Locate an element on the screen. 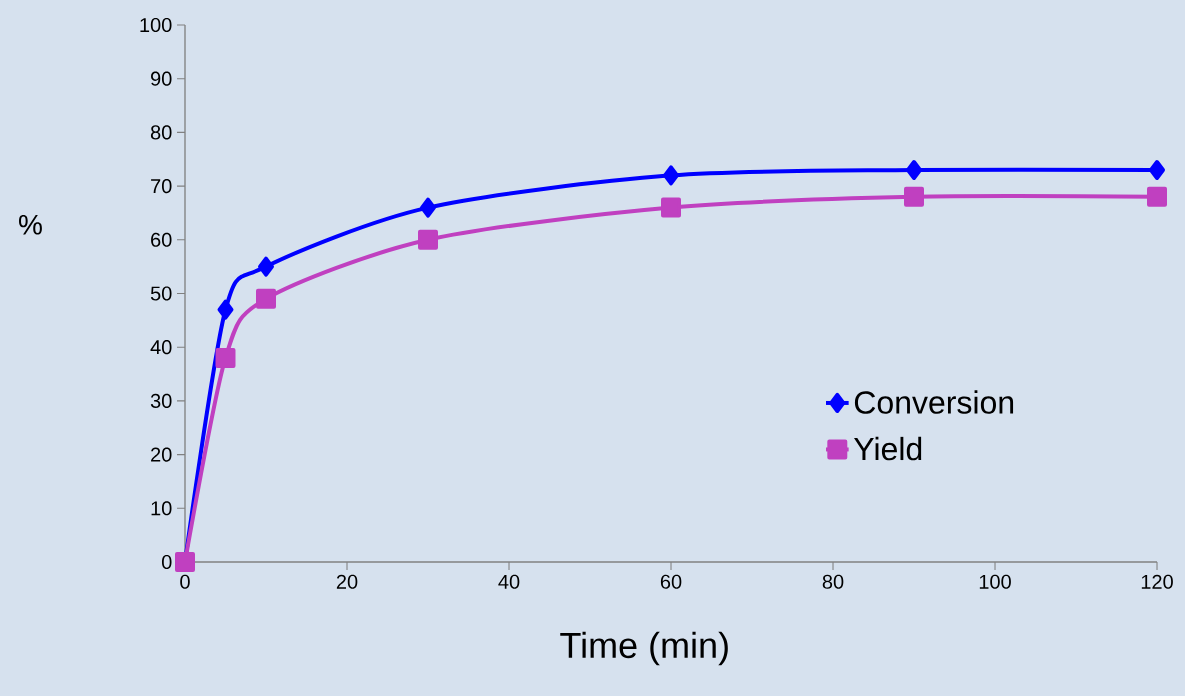  legend-label: Conversion is located at coordinates (934, 402).